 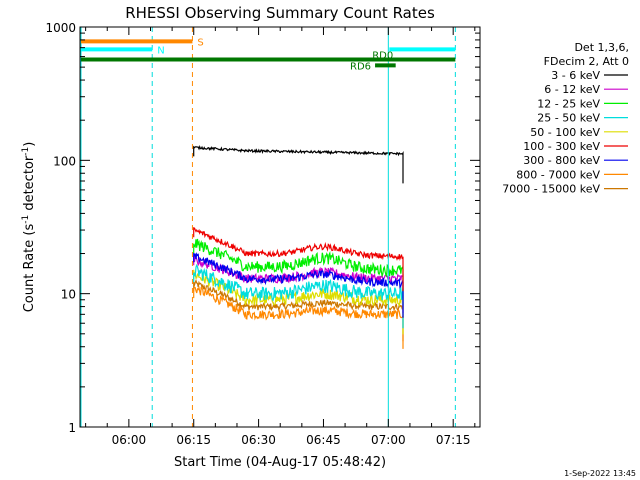 What do you see at coordinates (29, 268) in the screenshot?
I see `y-axis-label-part-1: Count Rate (s` at bounding box center [29, 268].